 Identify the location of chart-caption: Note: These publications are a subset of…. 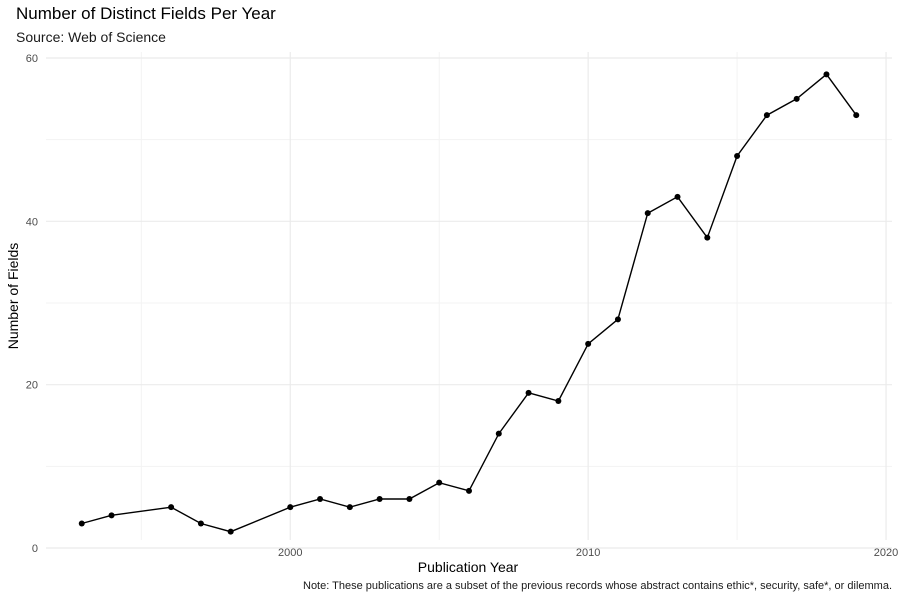
(597, 586).